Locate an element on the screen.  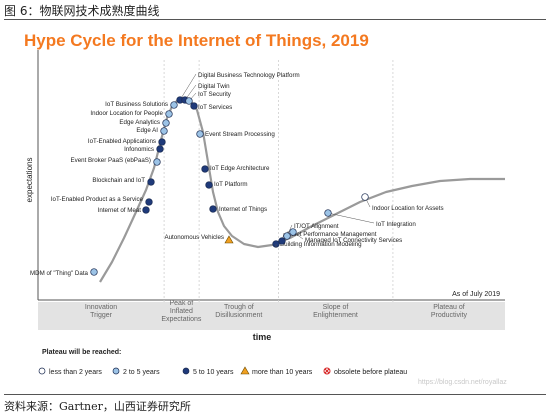
source-note: 资料来源：Gartner，山西证券研究所 is located at coordinates (97, 406).